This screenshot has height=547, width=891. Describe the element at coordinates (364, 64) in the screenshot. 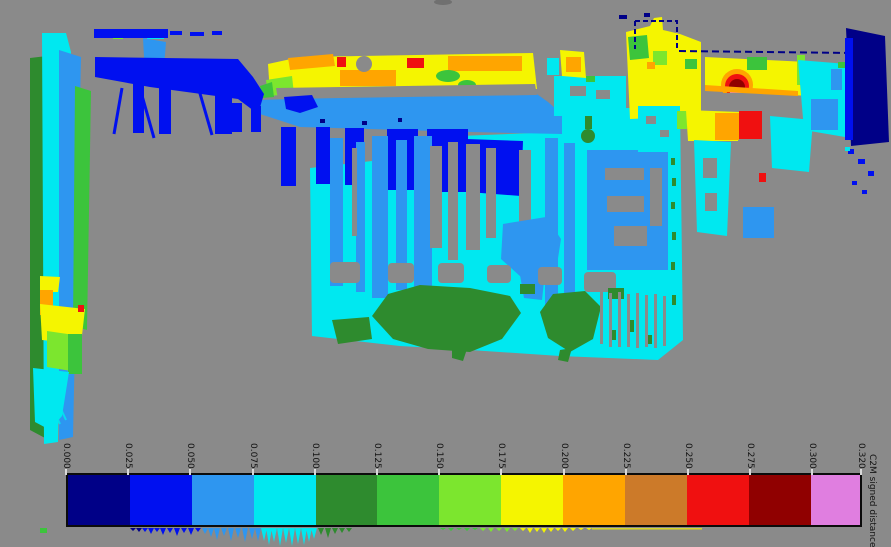

I see `roof-hole` at that location.